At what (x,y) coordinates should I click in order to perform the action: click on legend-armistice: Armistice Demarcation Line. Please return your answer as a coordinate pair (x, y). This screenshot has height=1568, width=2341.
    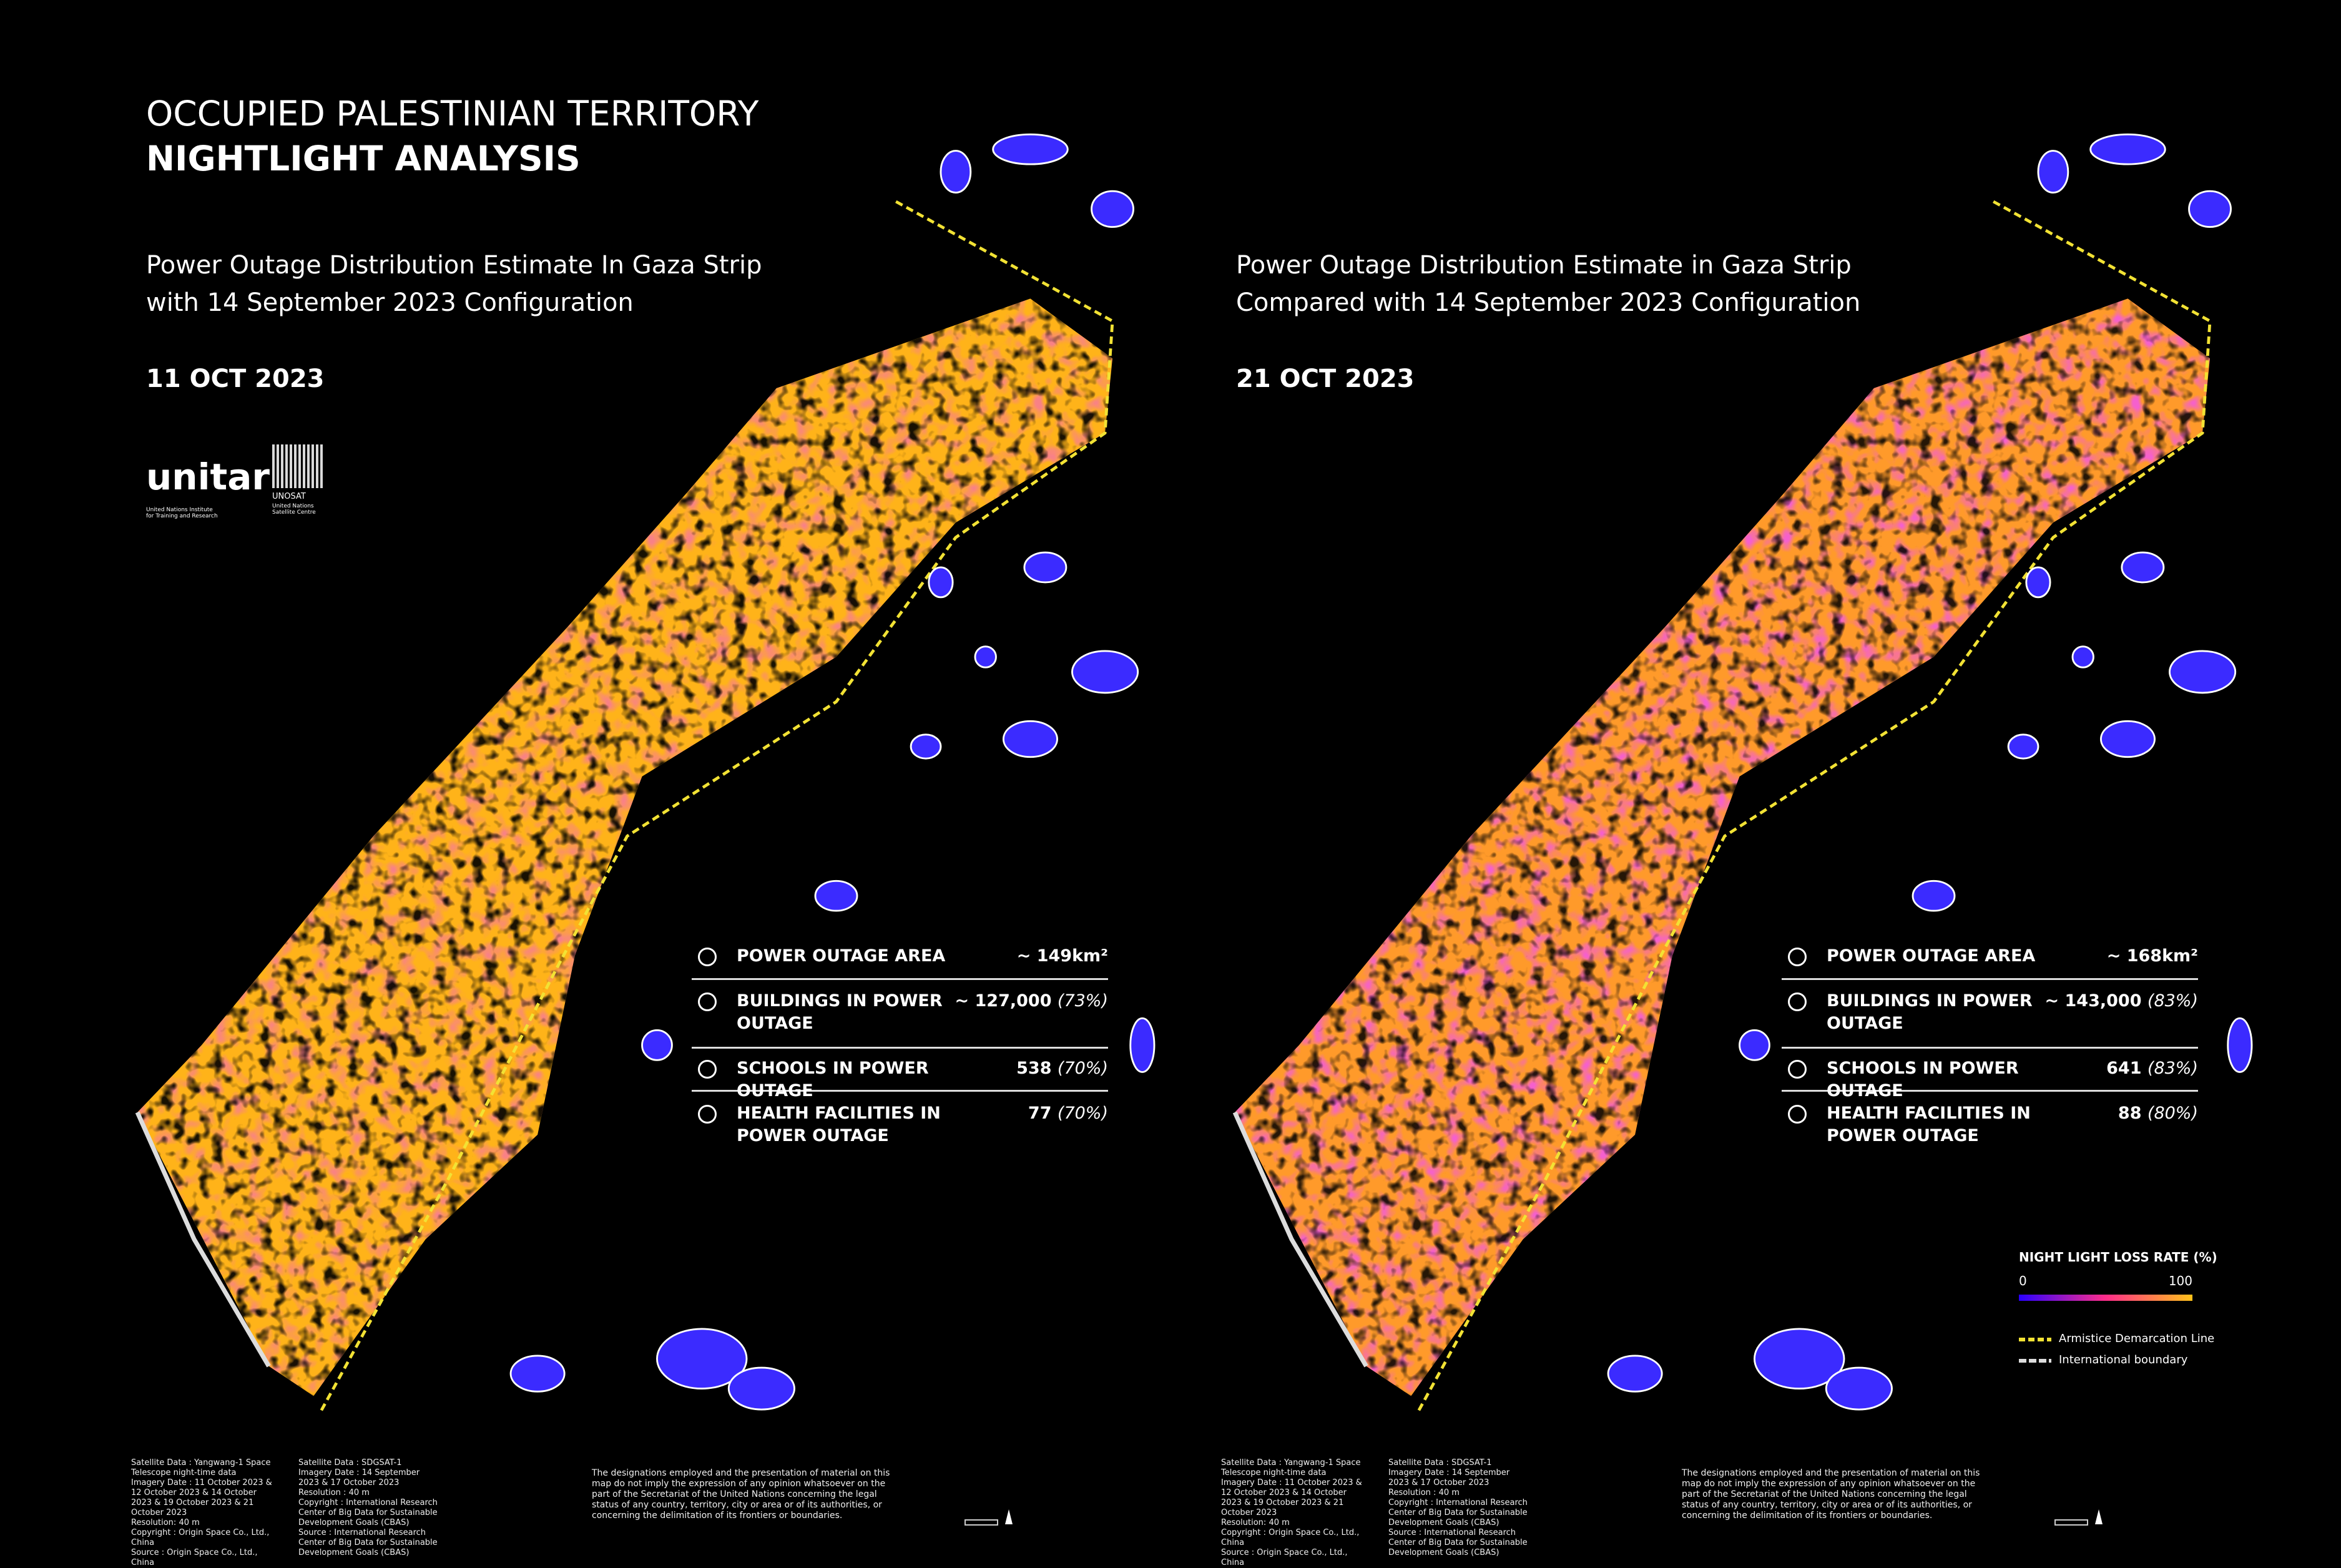
    Looking at the image, I should click on (2137, 1338).